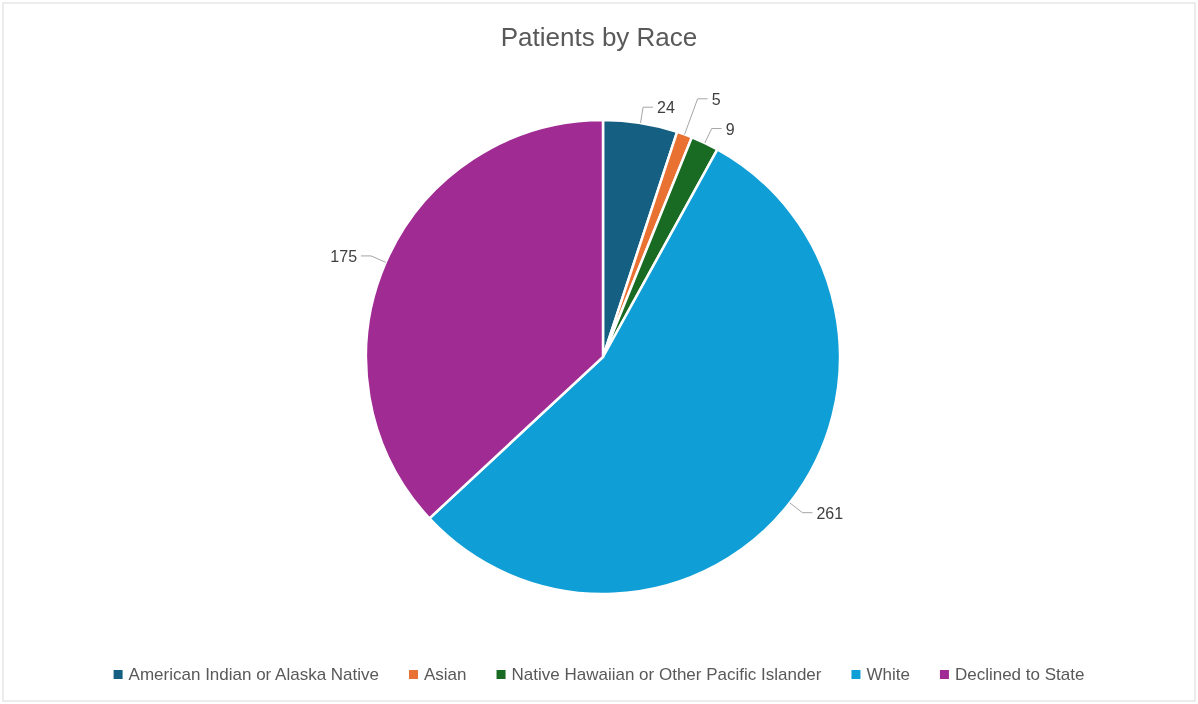  What do you see at coordinates (666, 674) in the screenshot?
I see `legend-label: Native Hawaiian or Other Pacific Islander` at bounding box center [666, 674].